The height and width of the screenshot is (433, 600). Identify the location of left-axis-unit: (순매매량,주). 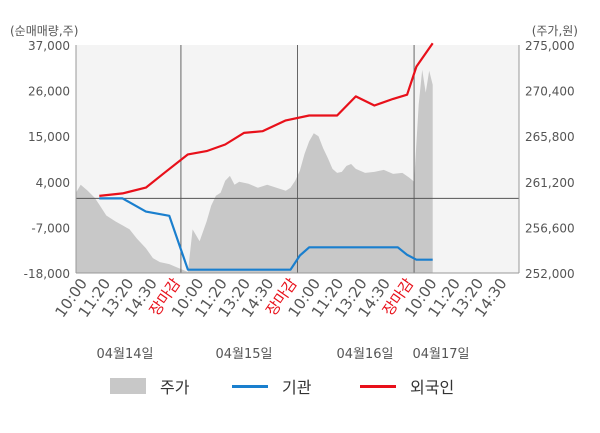
(44, 31).